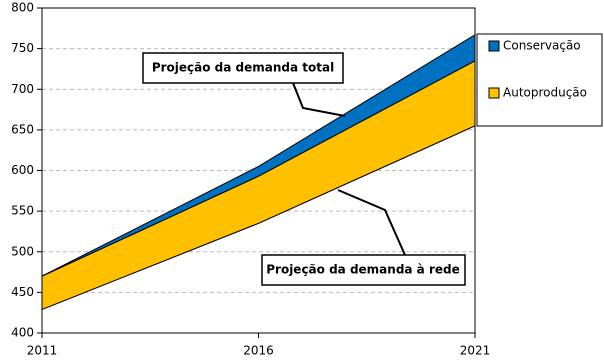 The image size is (604, 364). What do you see at coordinates (42, 351) in the screenshot?
I see `x-tick-label: 2011` at bounding box center [42, 351].